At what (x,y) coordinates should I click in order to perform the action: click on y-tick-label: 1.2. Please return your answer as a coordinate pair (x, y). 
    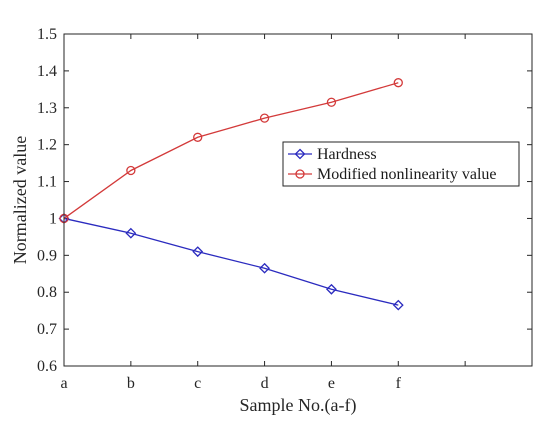
    Looking at the image, I should click on (47, 145).